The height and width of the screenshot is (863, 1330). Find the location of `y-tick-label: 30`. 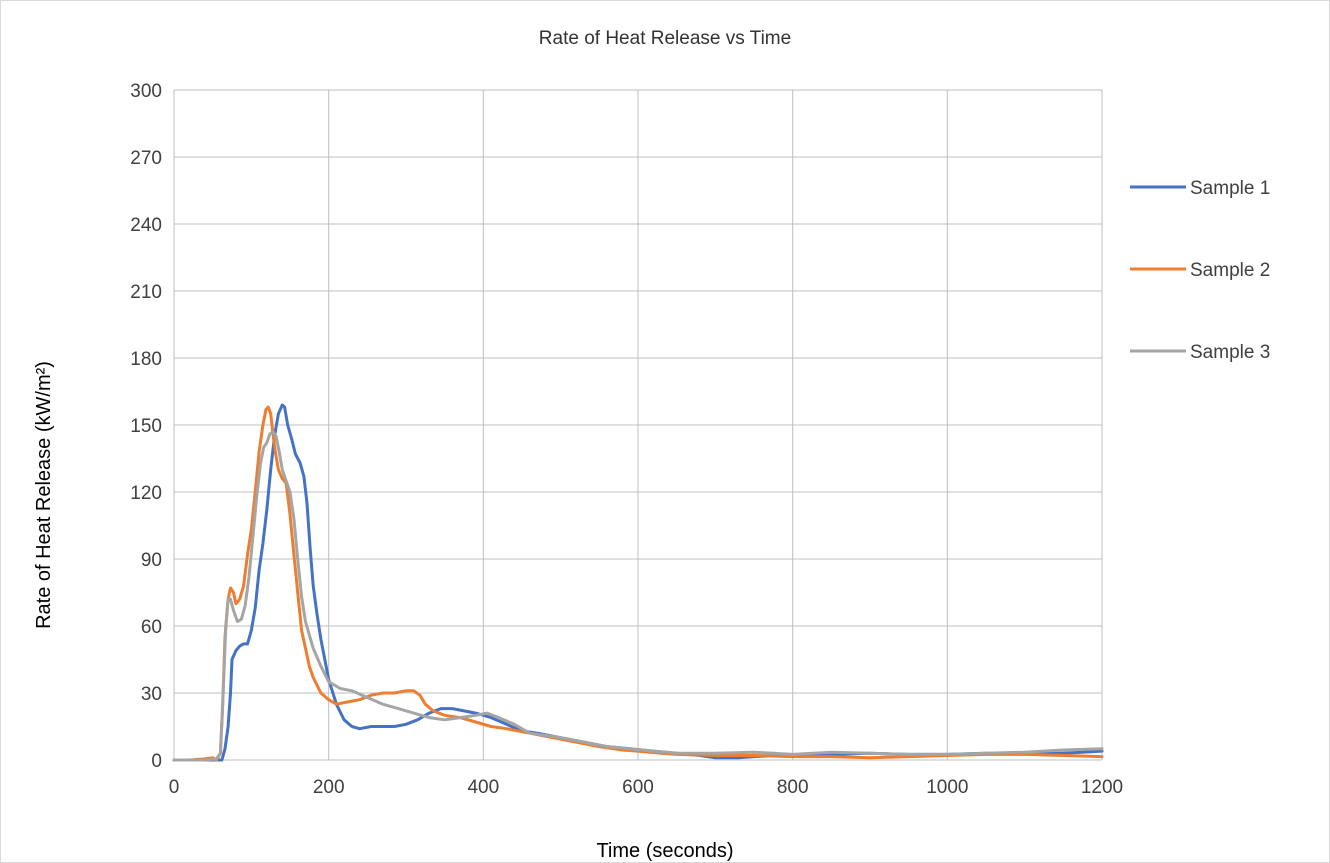

y-tick-label: 30 is located at coordinates (151, 694).